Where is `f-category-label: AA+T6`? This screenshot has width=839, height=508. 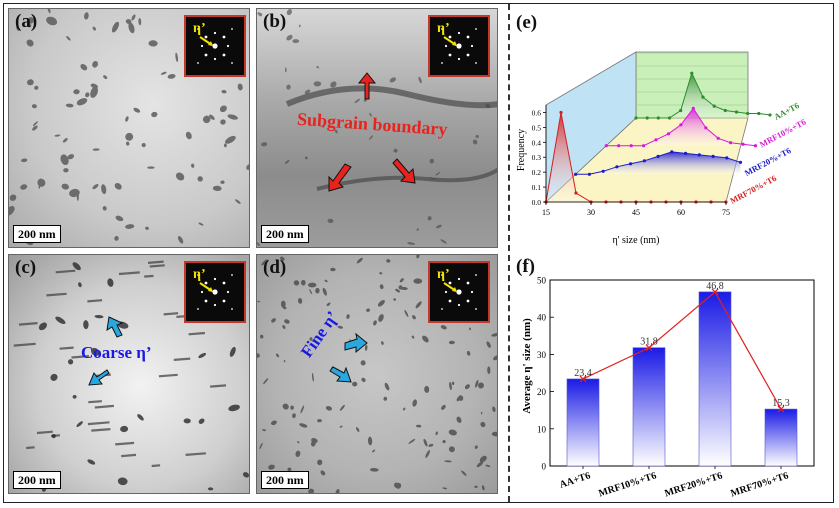
f-category-label: AA+T6 is located at coordinates (575, 480).